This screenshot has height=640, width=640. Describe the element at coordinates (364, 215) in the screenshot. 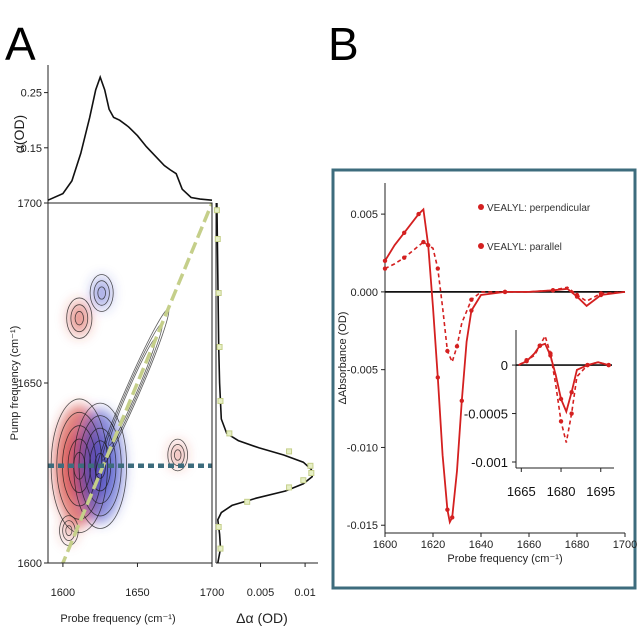

I see `b-y-tick-label: 0.005` at that location.